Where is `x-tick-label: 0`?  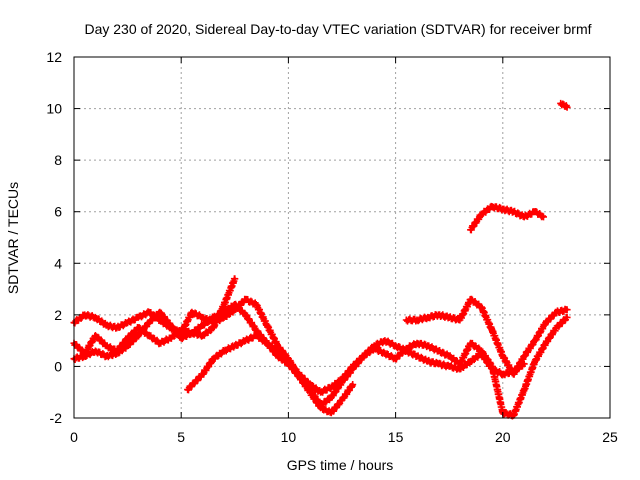
x-tick-label: 0 is located at coordinates (74, 437).